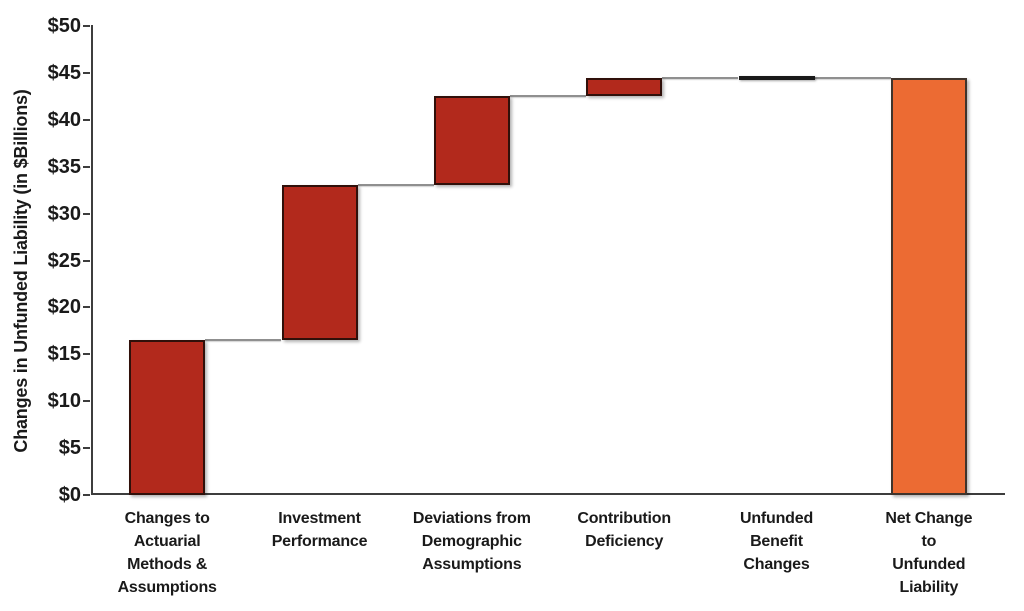  What do you see at coordinates (64, 260) in the screenshot?
I see `y-tick-label: $25` at bounding box center [64, 260].